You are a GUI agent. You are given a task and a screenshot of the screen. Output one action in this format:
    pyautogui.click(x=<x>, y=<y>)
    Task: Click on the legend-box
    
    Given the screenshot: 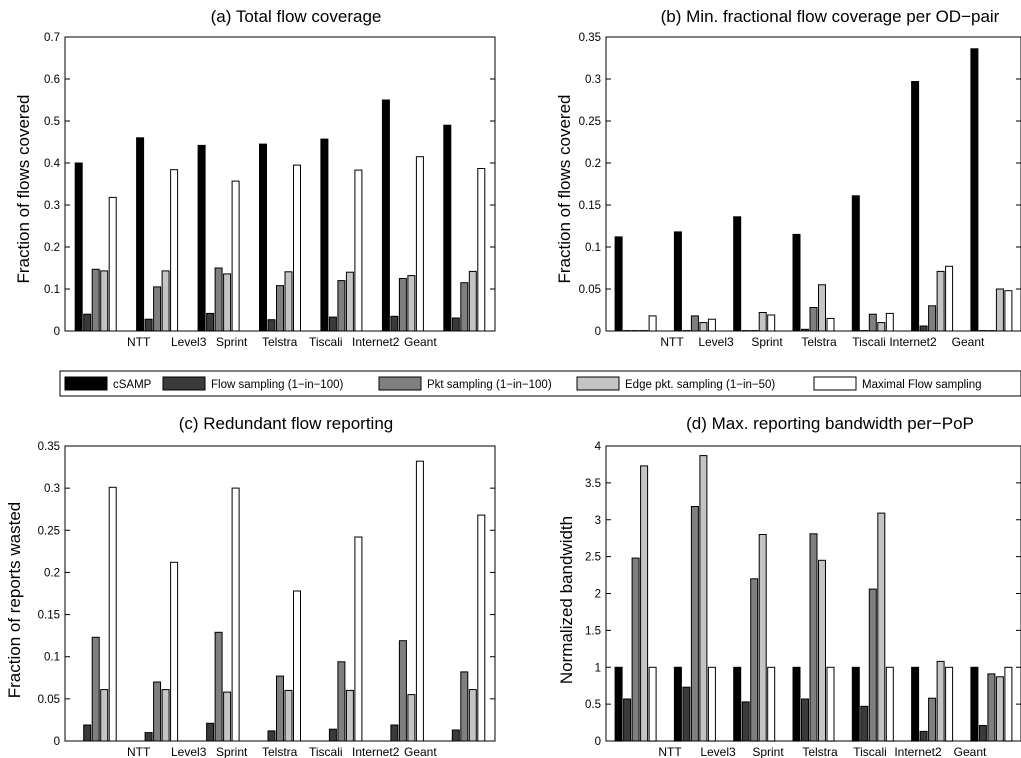 What is the action you would take?
    pyautogui.click(x=540, y=383)
    